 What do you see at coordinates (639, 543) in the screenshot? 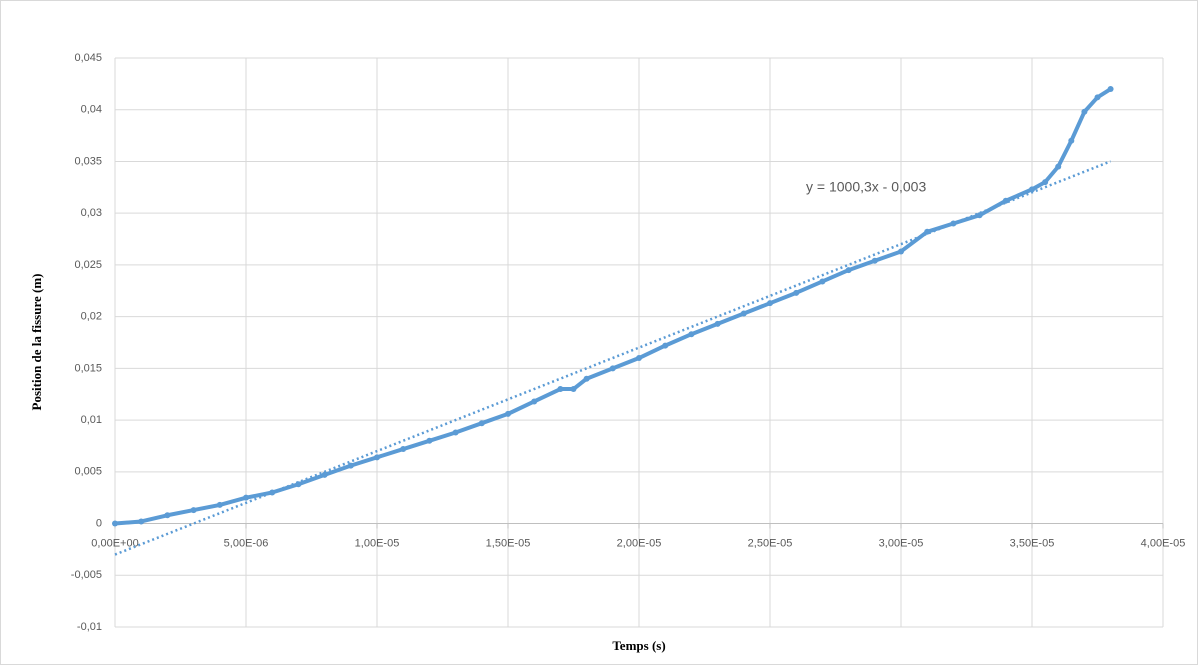
I see `x-tick-label: 2,00E-05` at bounding box center [639, 543].